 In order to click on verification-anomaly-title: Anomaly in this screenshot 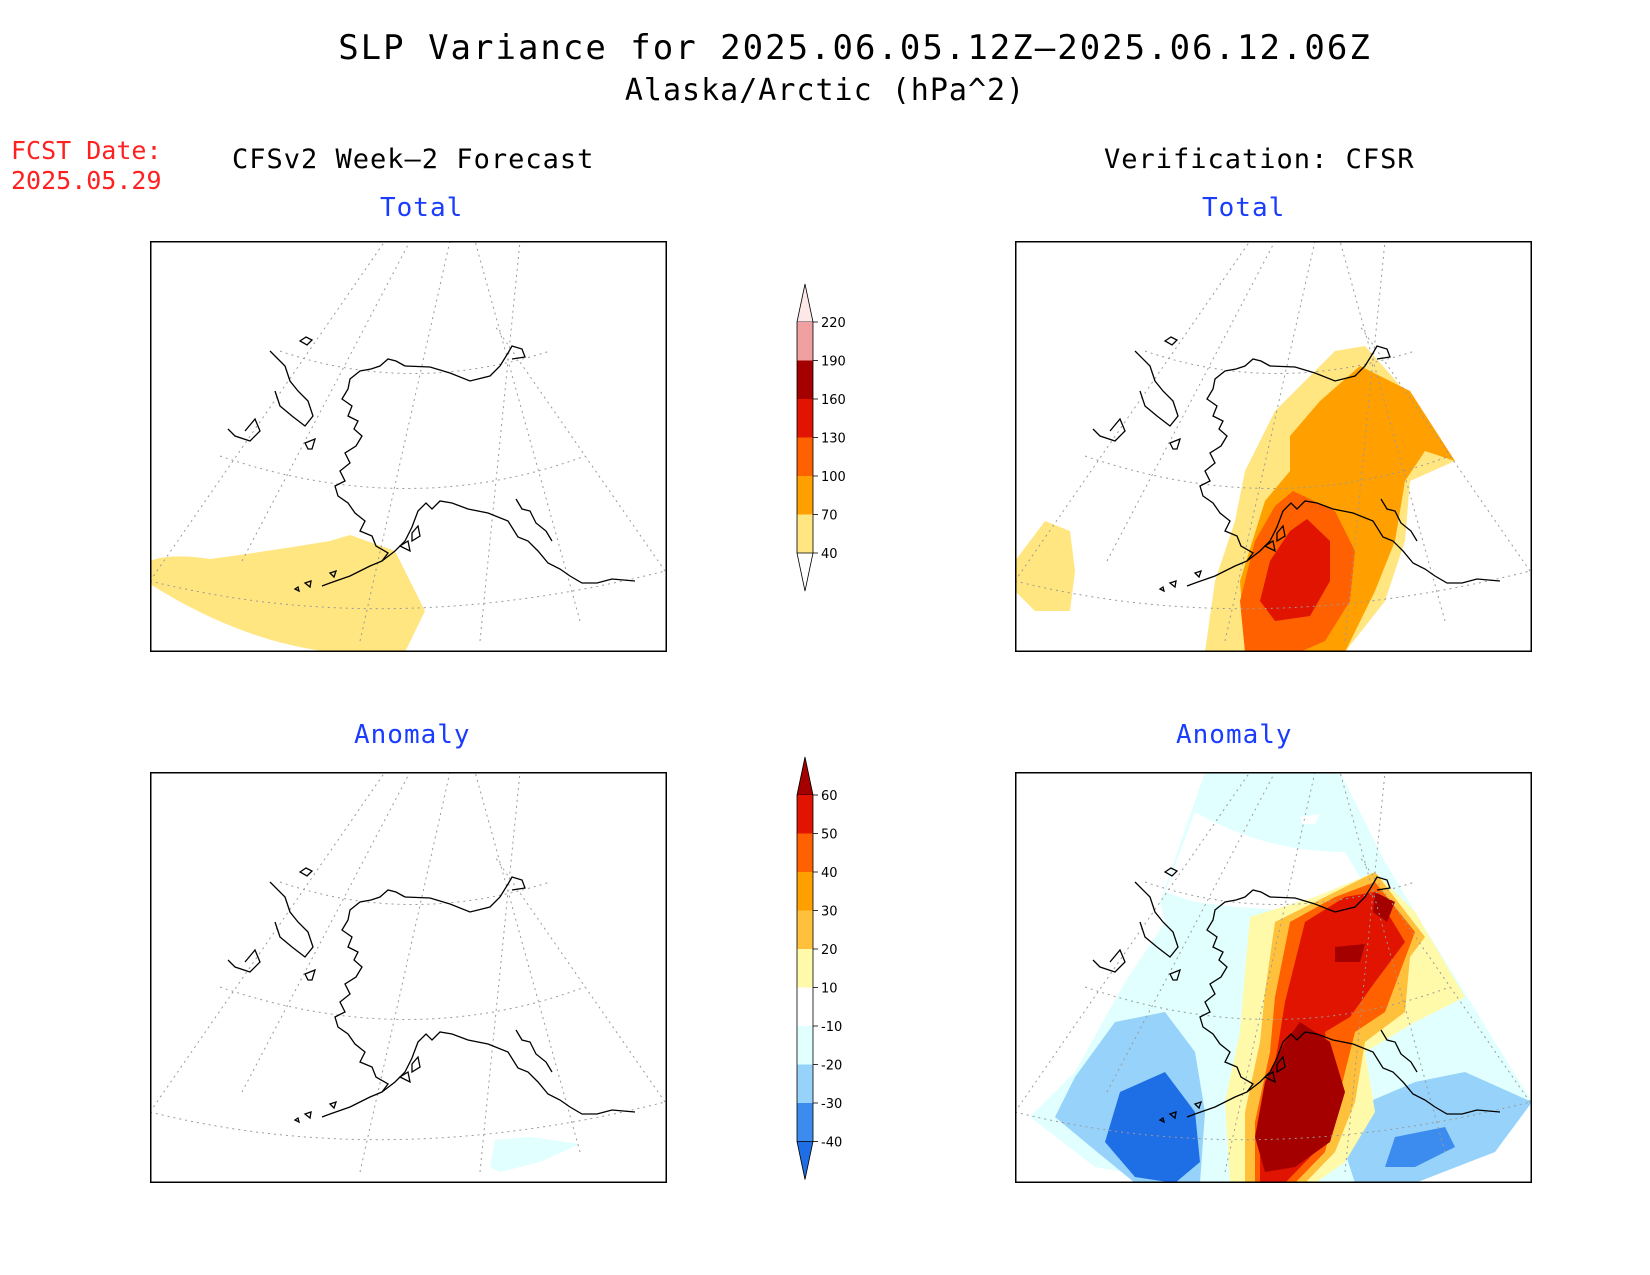, I will do `click(1234, 735)`.